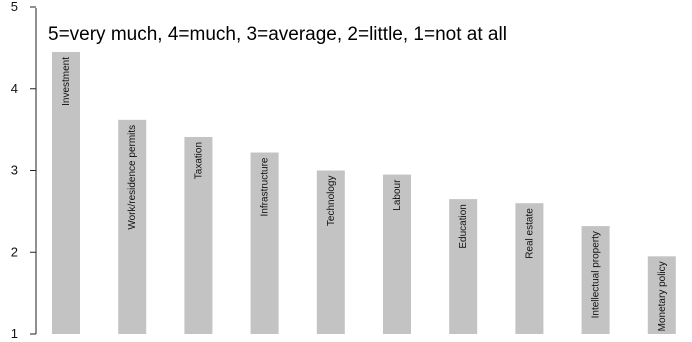 The width and height of the screenshot is (692, 342). What do you see at coordinates (14, 170) in the screenshot?
I see `y-tick-label: 3` at bounding box center [14, 170].